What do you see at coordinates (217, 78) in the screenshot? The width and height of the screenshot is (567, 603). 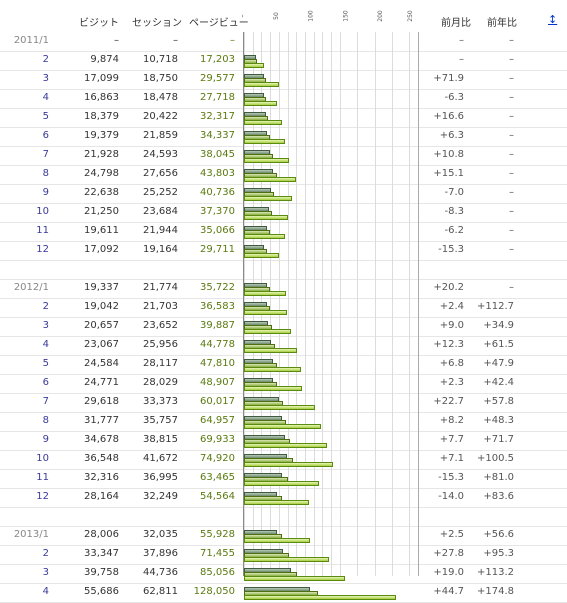 I see `cell-pageviews: 29,577` at bounding box center [217, 78].